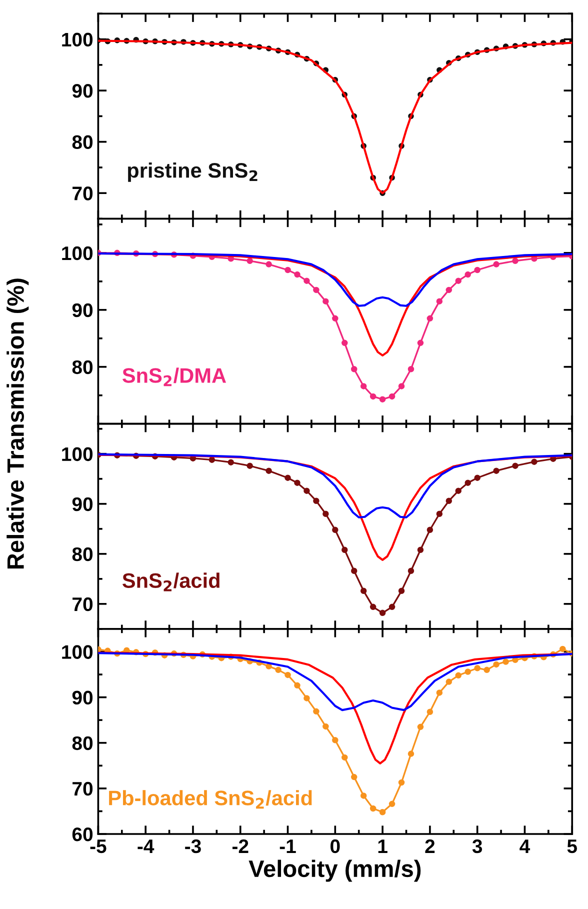 The width and height of the screenshot is (588, 909). What do you see at coordinates (17, 423) in the screenshot?
I see `y-axis-title: Relative Transmission (%)` at bounding box center [17, 423].